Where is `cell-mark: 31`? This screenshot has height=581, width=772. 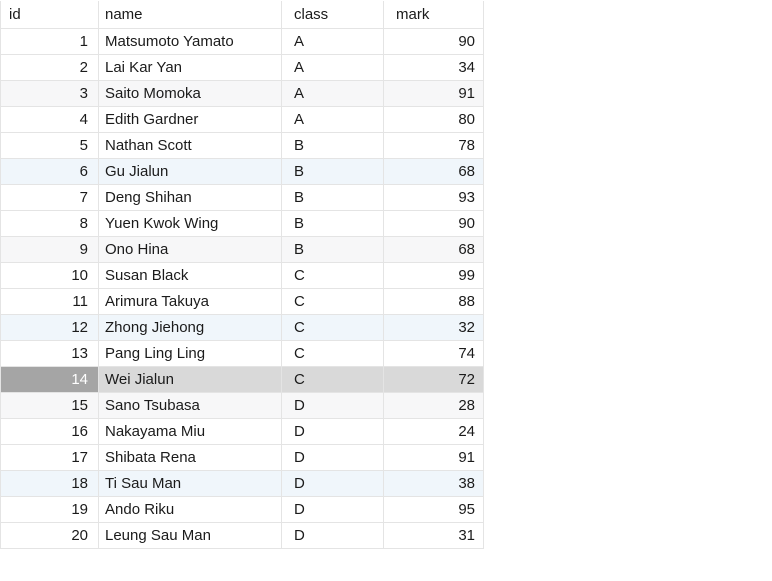
cell-mark: 31 is located at coordinates (433, 535).